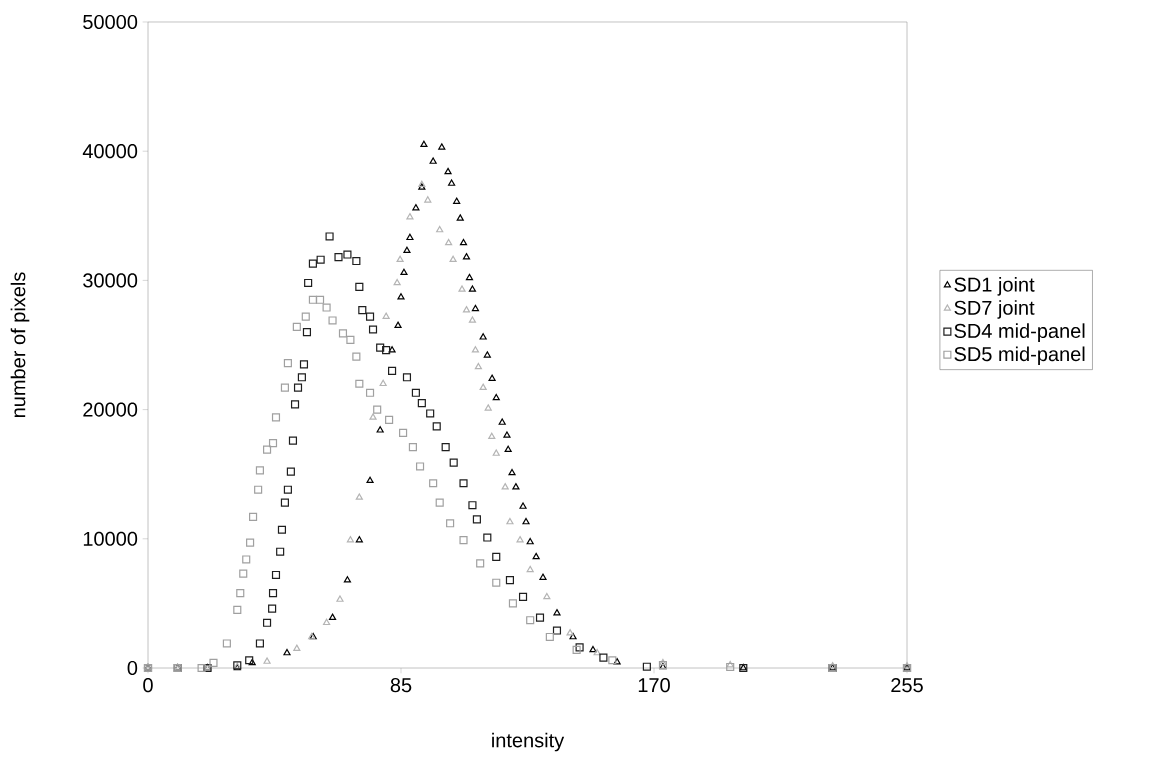 The width and height of the screenshot is (1176, 767). What do you see at coordinates (110, 280) in the screenshot?
I see `y-tick-label: 30000` at bounding box center [110, 280].